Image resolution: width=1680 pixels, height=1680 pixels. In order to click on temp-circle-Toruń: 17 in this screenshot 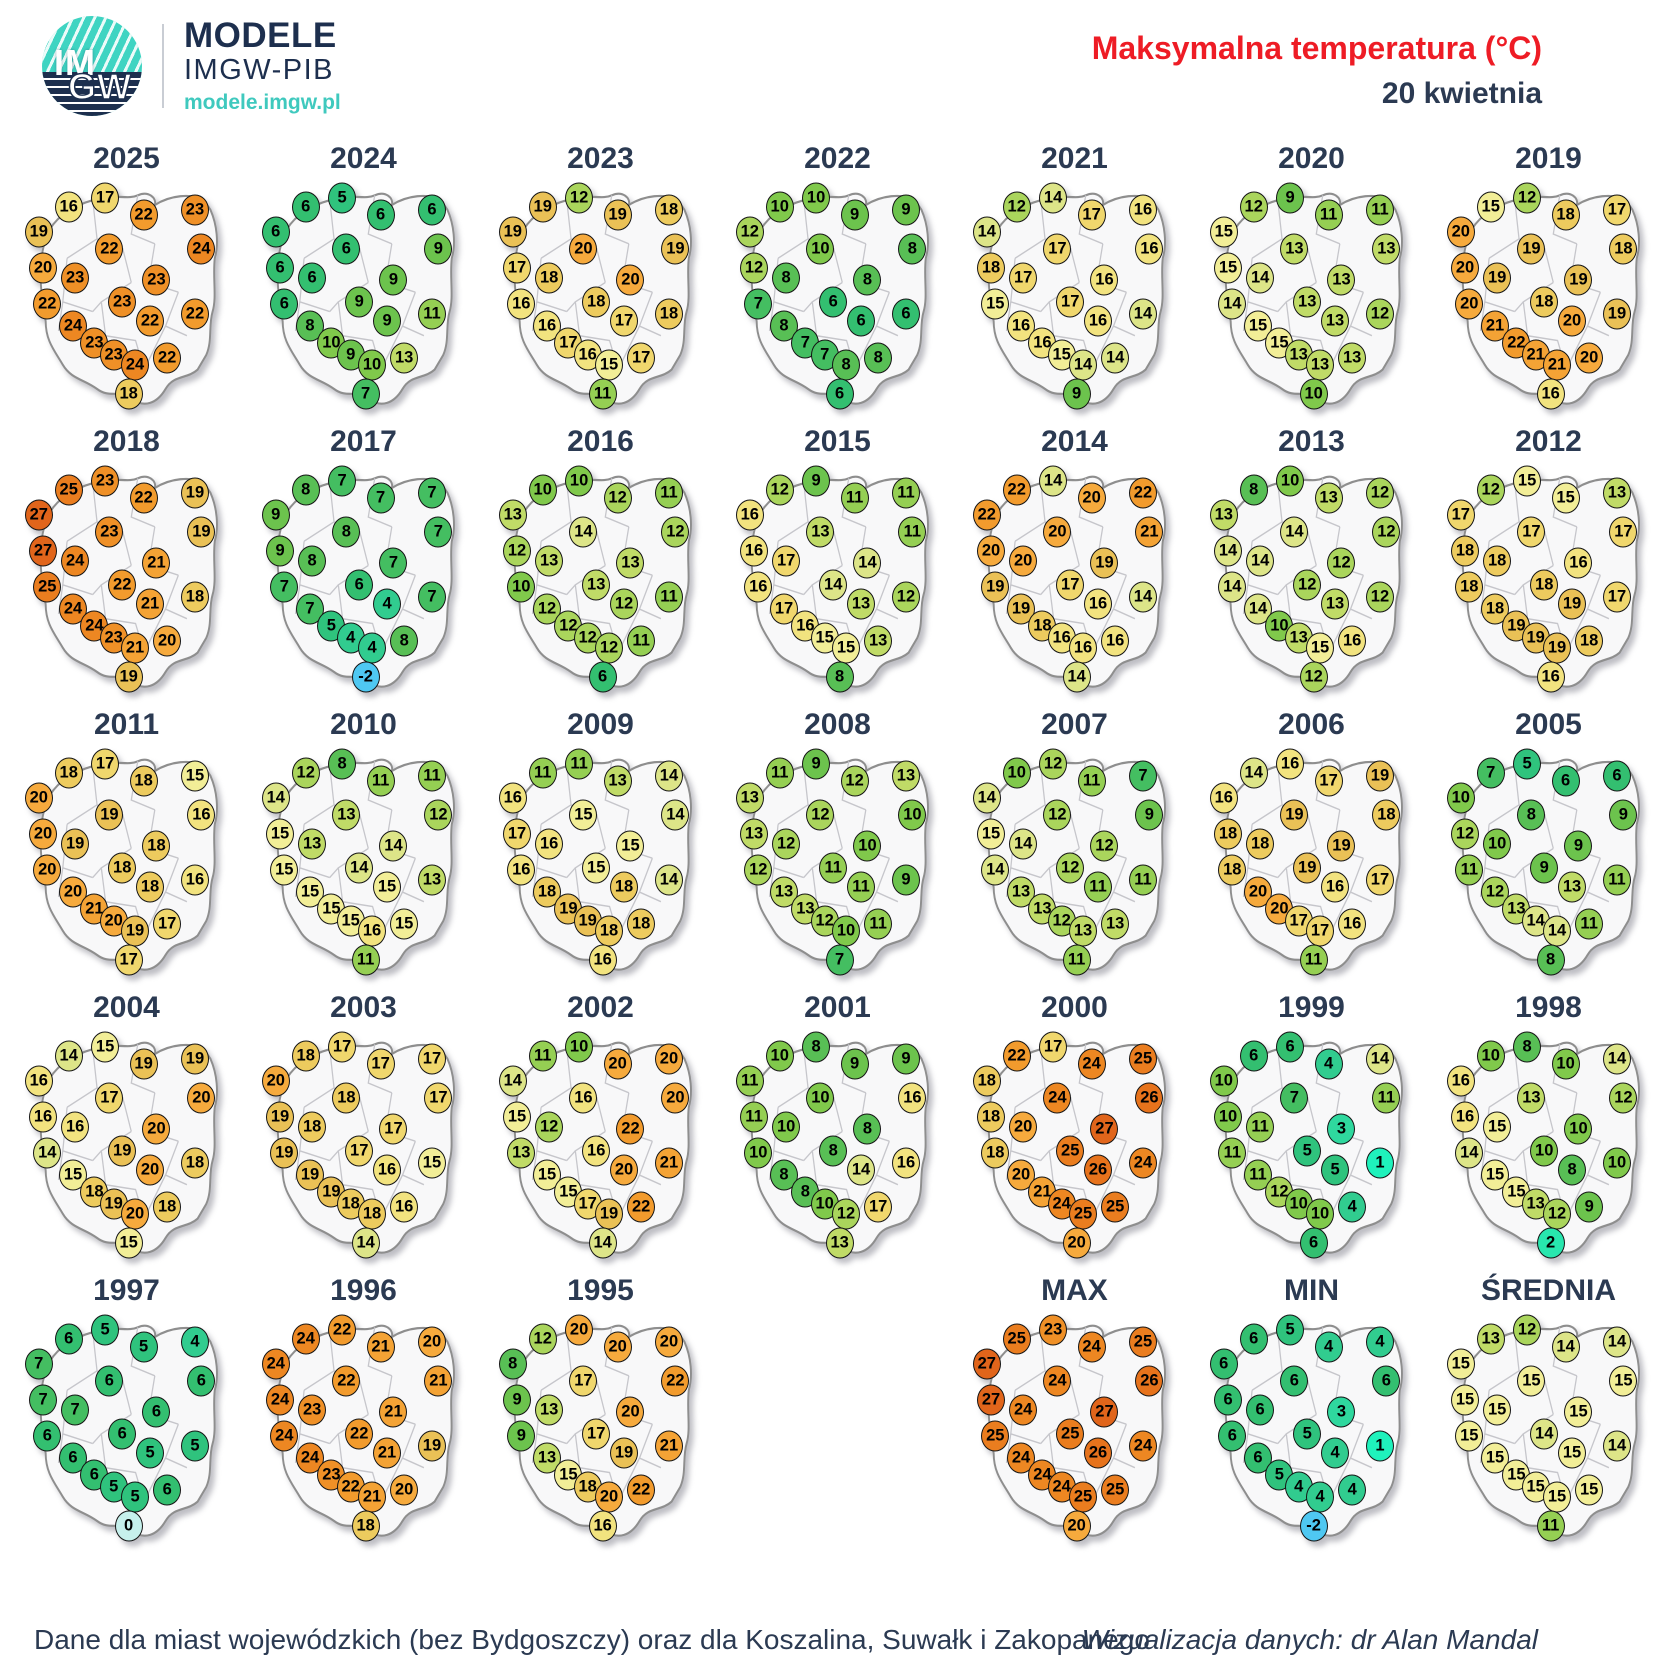, I will do `click(109, 1098)`.